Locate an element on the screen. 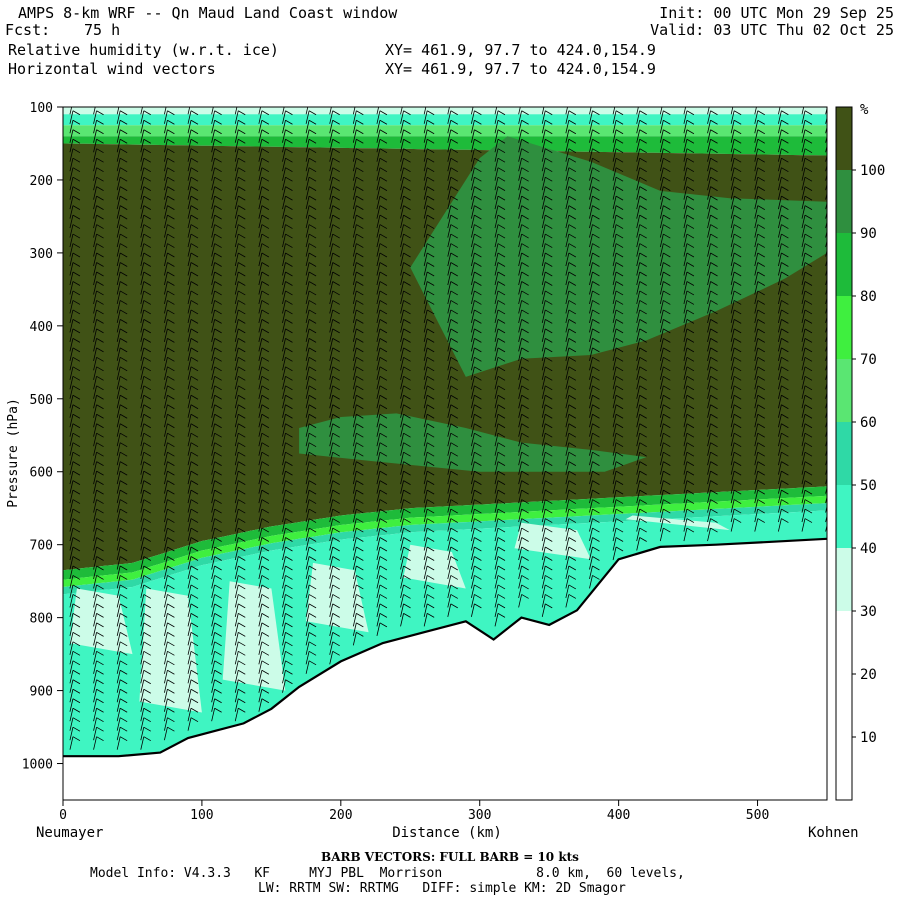 Image resolution: width=900 pixels, height=900 pixels. colorbar-label: 40 is located at coordinates (868, 549).